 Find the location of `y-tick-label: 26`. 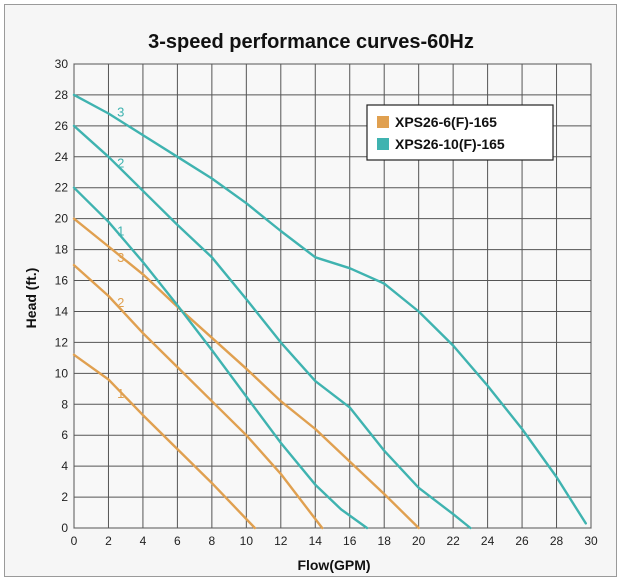

y-tick-label: 26 is located at coordinates (62, 126).